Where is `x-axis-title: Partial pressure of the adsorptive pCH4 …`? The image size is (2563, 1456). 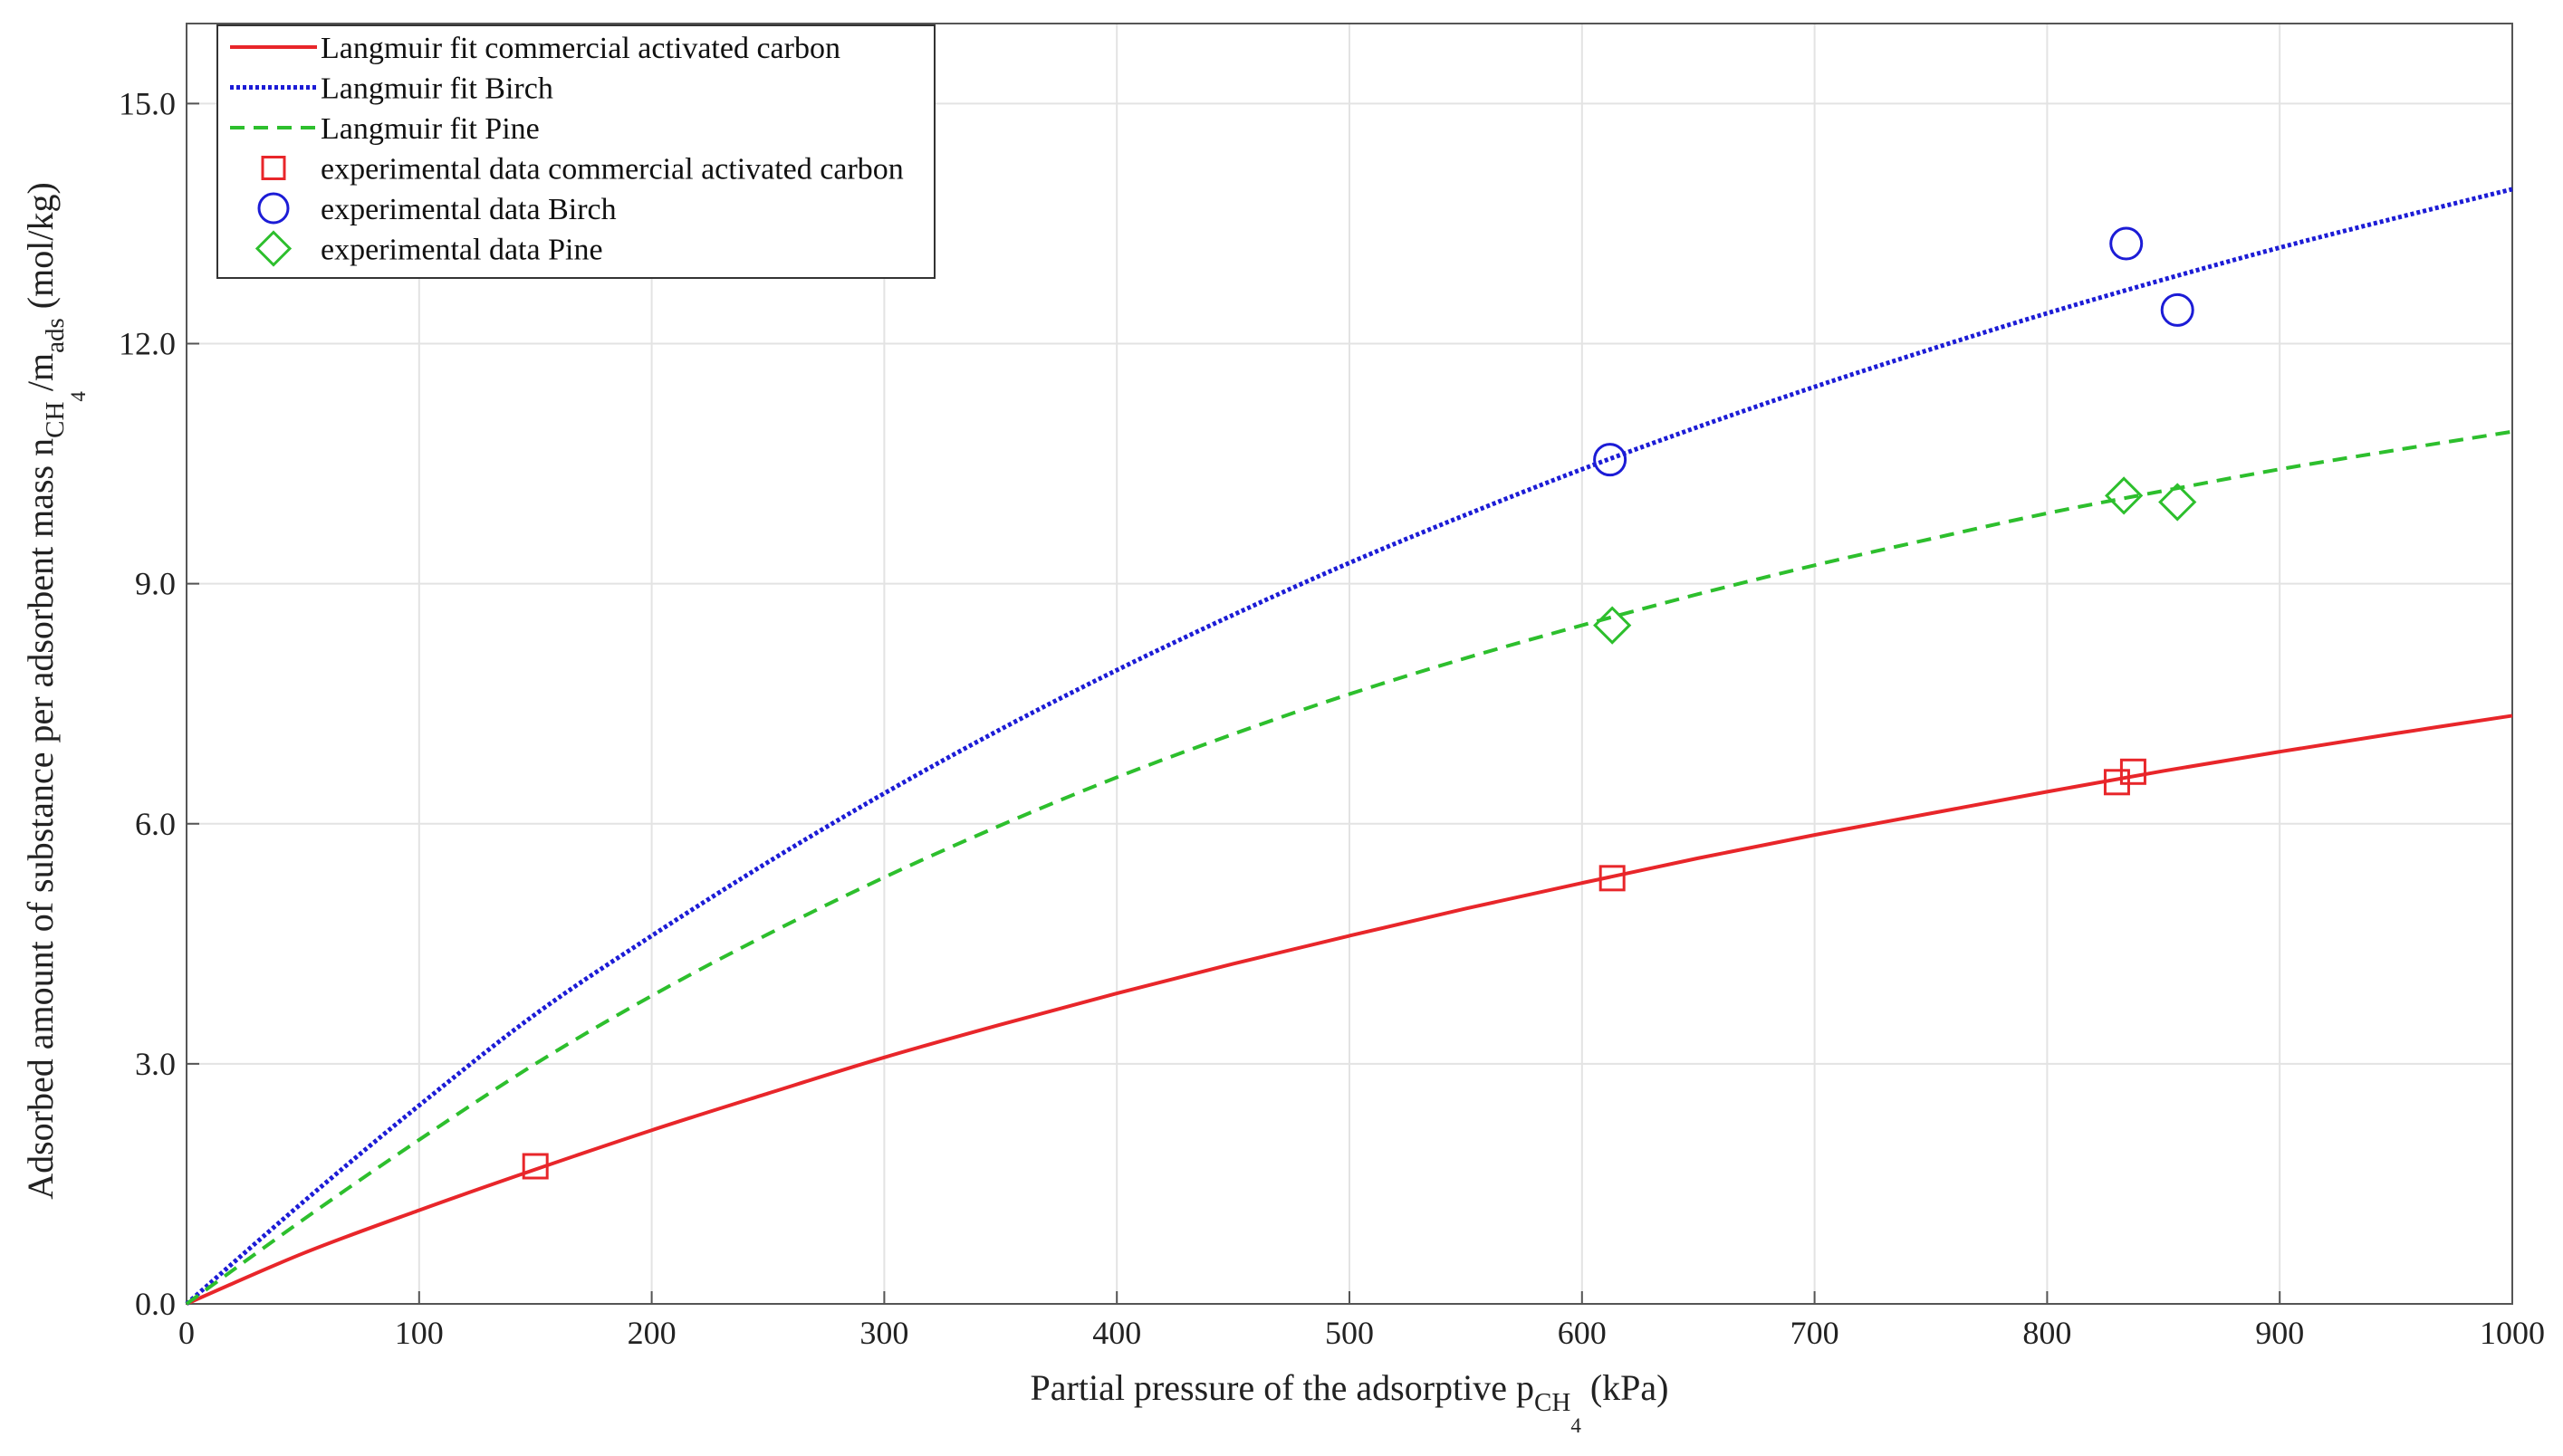 x-axis-title: Partial pressure of the adsorptive pCH4 … is located at coordinates (1350, 1402).